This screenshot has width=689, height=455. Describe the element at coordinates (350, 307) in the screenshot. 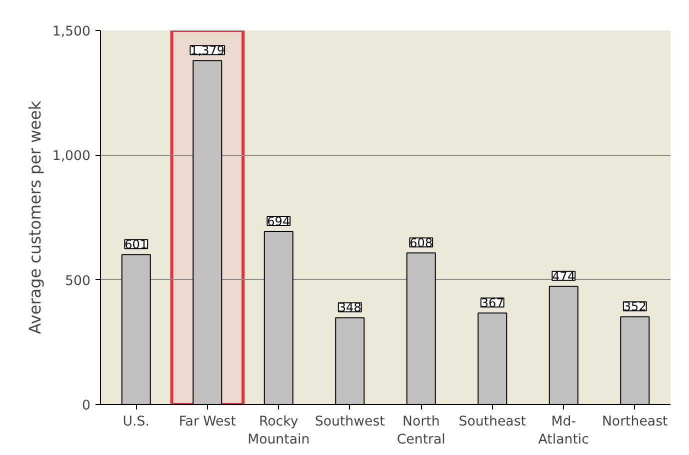

I see `data-label: 348` at that location.